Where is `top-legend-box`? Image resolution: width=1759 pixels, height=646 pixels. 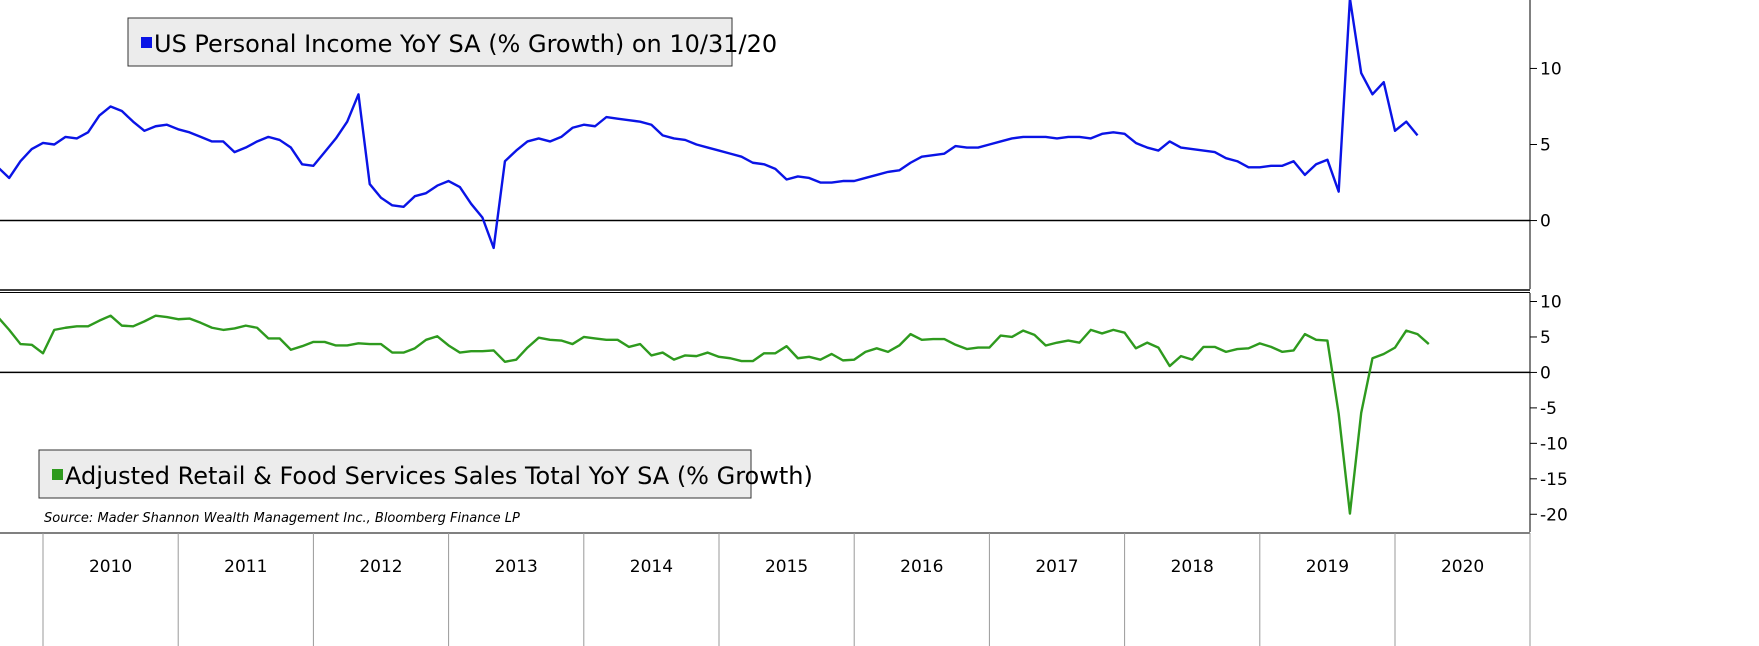 top-legend-box is located at coordinates (430, 42).